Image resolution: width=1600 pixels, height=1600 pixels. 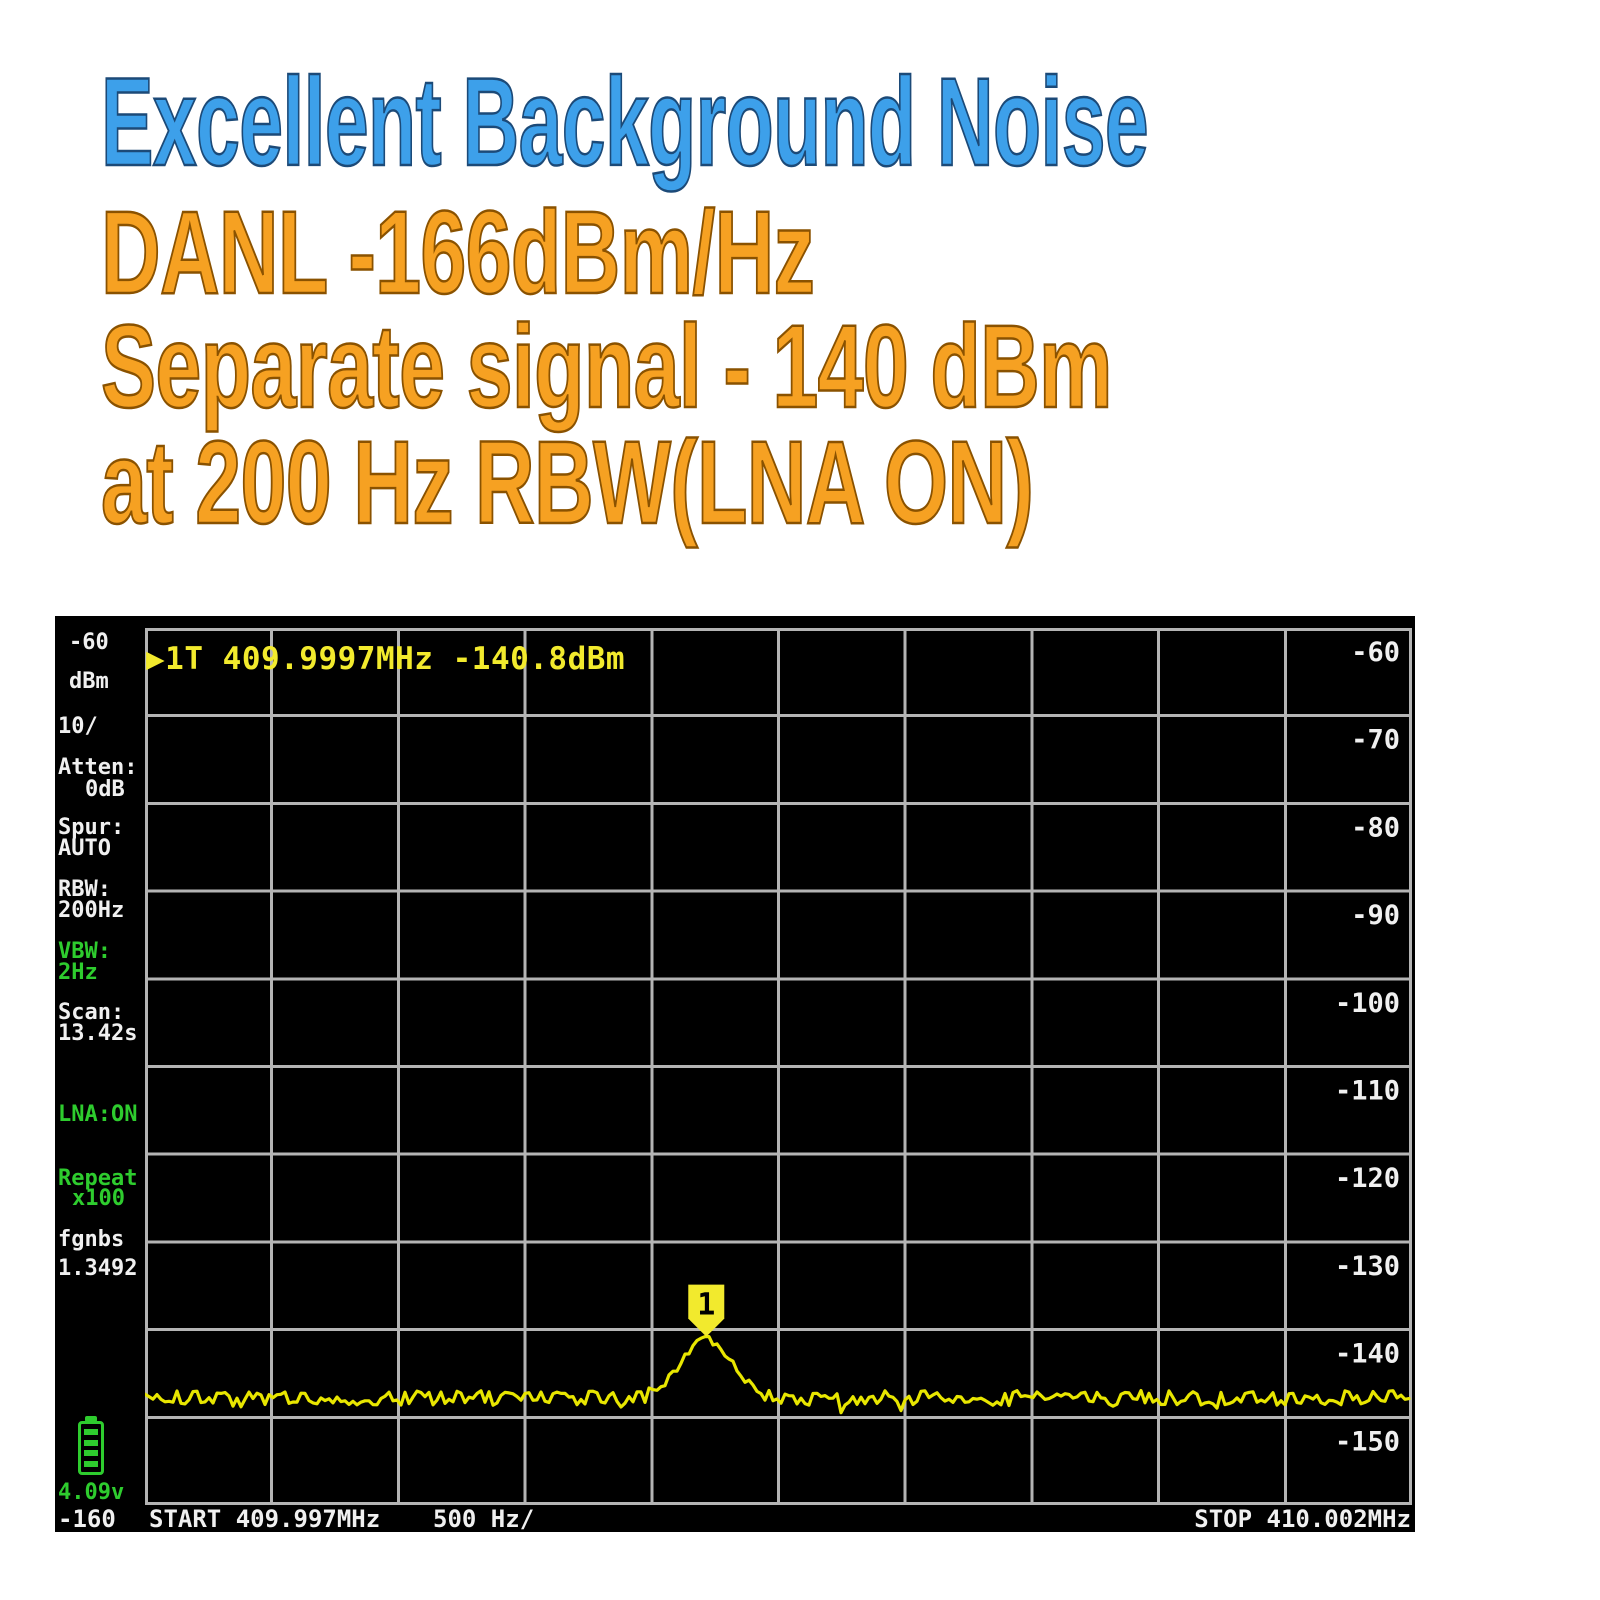 I want to click on lna-status: LNA:ON, so click(x=98, y=1114).